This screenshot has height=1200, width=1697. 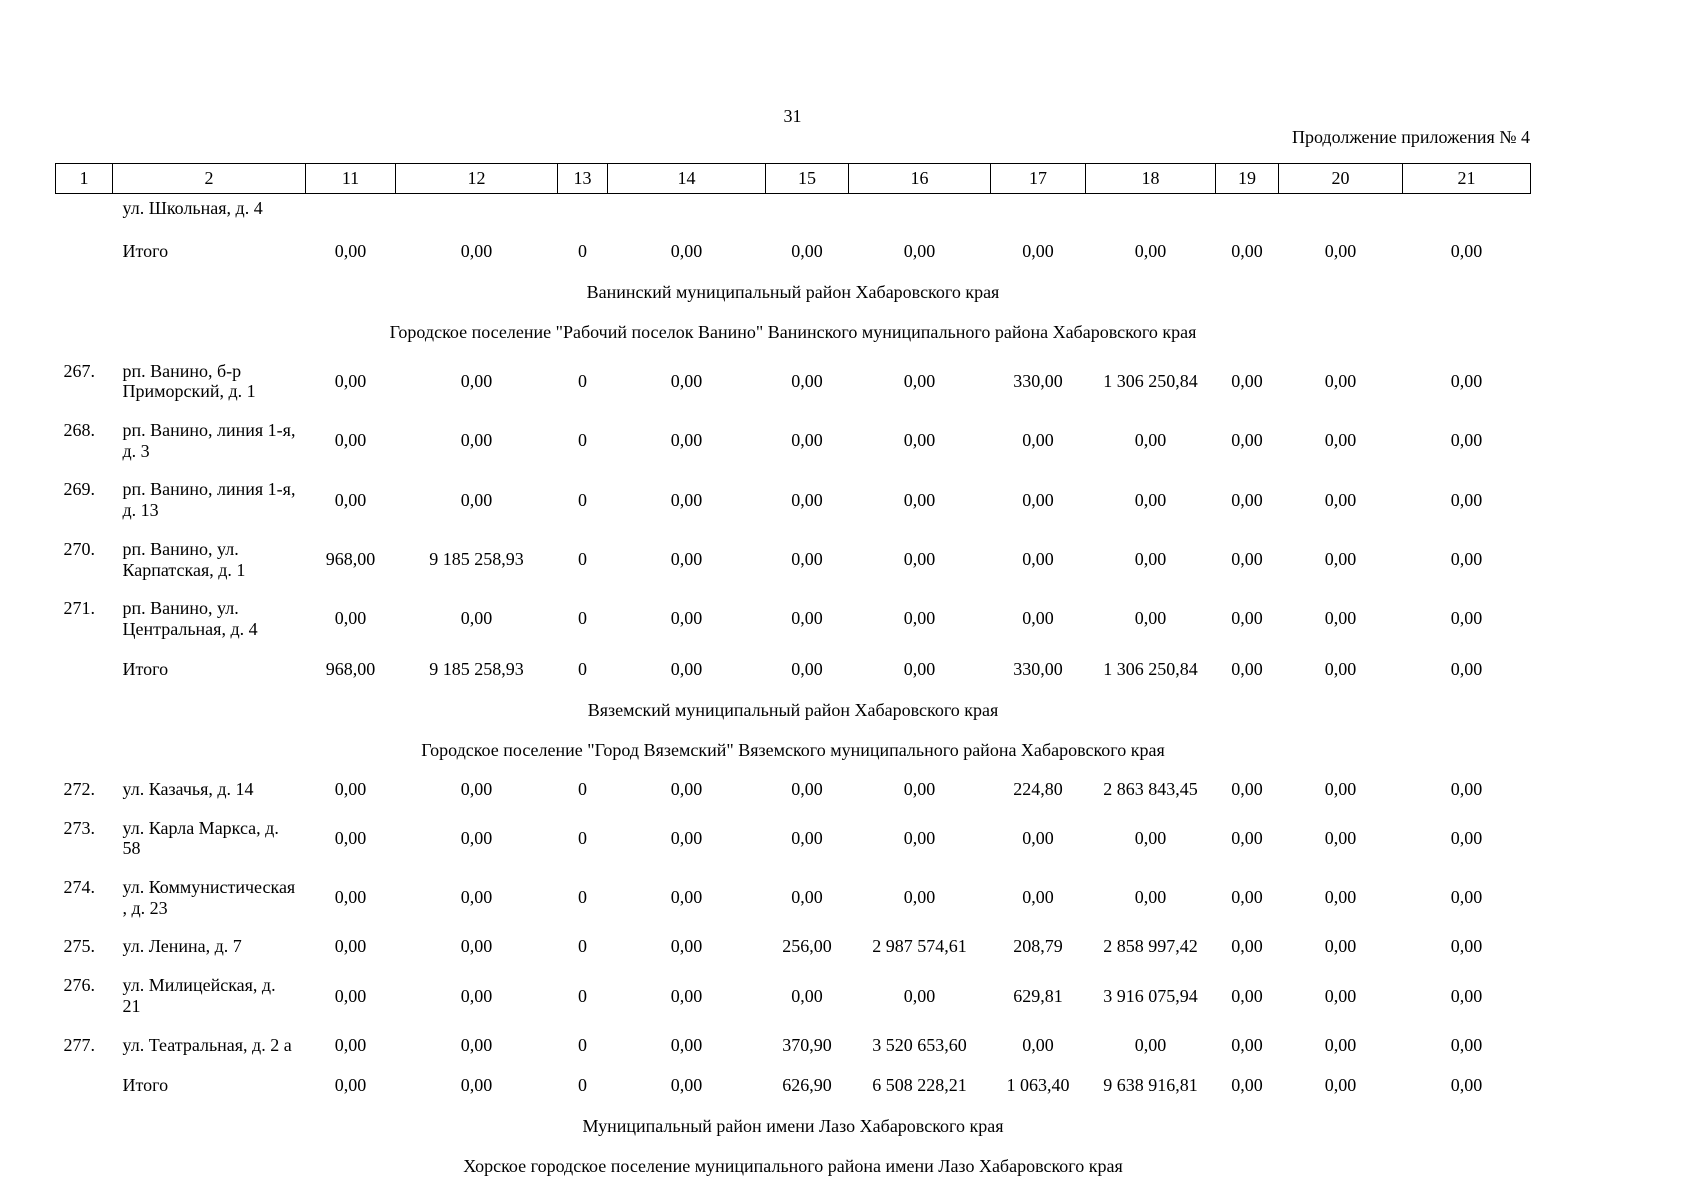 What do you see at coordinates (476, 178) in the screenshot?
I see `column-header: 12` at bounding box center [476, 178].